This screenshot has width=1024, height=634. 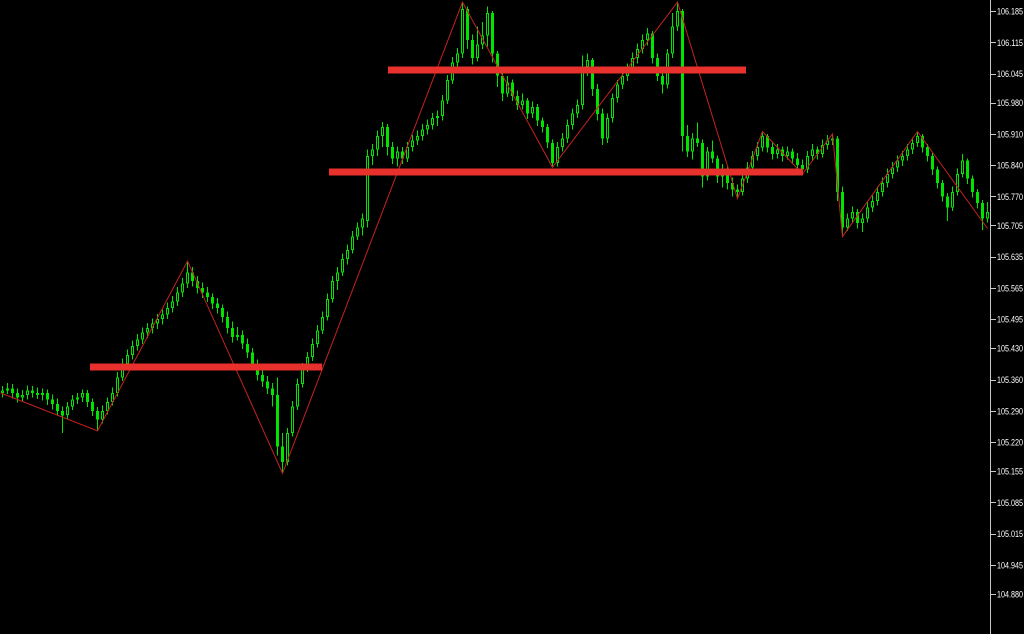 I want to click on price-axis-label: 105.220, so click(x=1010, y=443).